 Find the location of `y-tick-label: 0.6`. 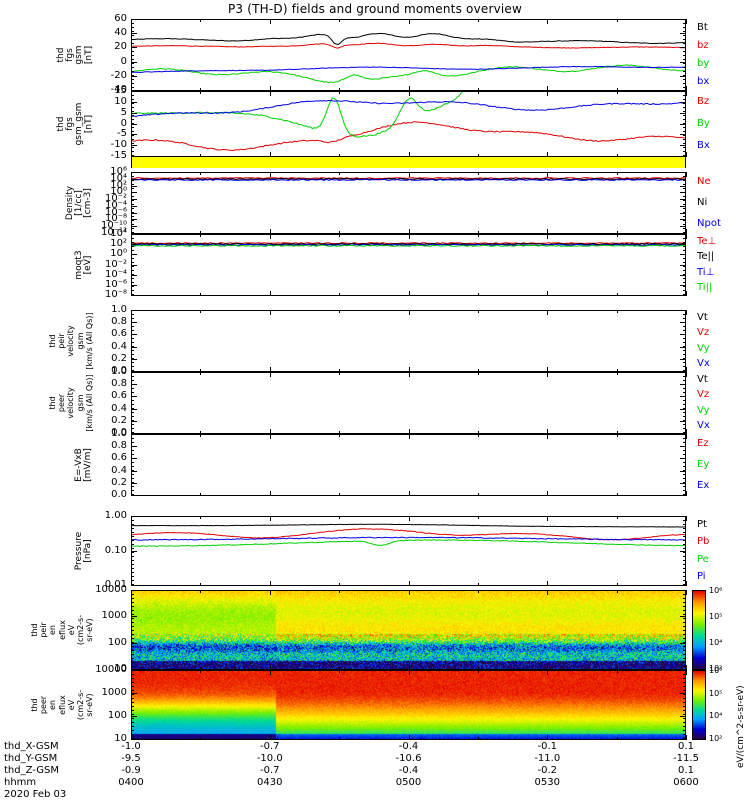

y-tick-label: 0.6 is located at coordinates (119, 334).